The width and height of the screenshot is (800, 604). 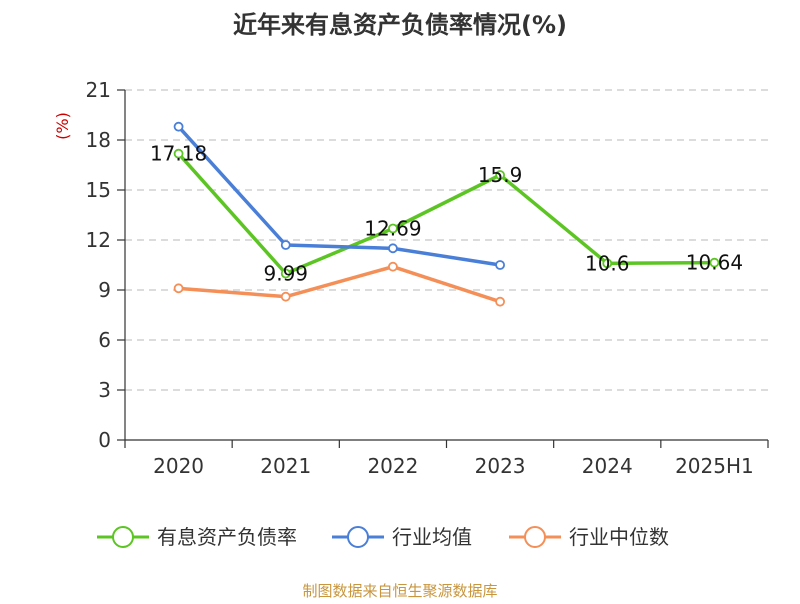 I want to click on x-tick-label: 2022, so click(x=392, y=466).